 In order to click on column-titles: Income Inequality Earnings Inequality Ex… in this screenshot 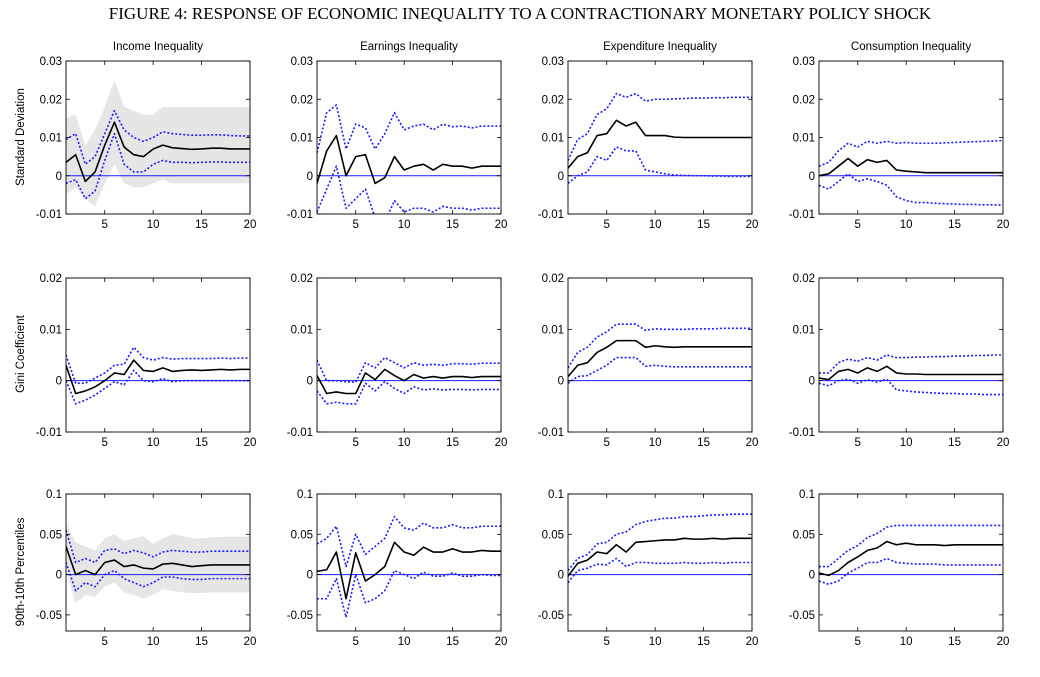, I will do `click(542, 47)`.